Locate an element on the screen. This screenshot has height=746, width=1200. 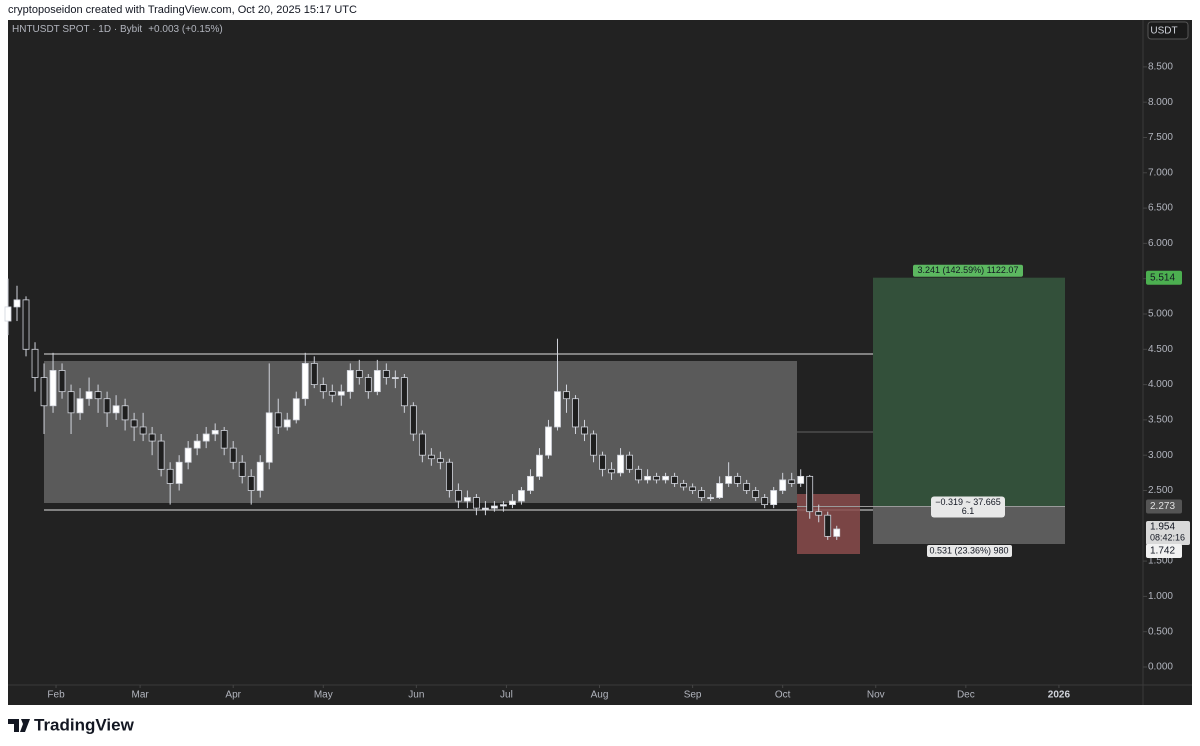
y-tick-label: 3.500 is located at coordinates (1160, 420).